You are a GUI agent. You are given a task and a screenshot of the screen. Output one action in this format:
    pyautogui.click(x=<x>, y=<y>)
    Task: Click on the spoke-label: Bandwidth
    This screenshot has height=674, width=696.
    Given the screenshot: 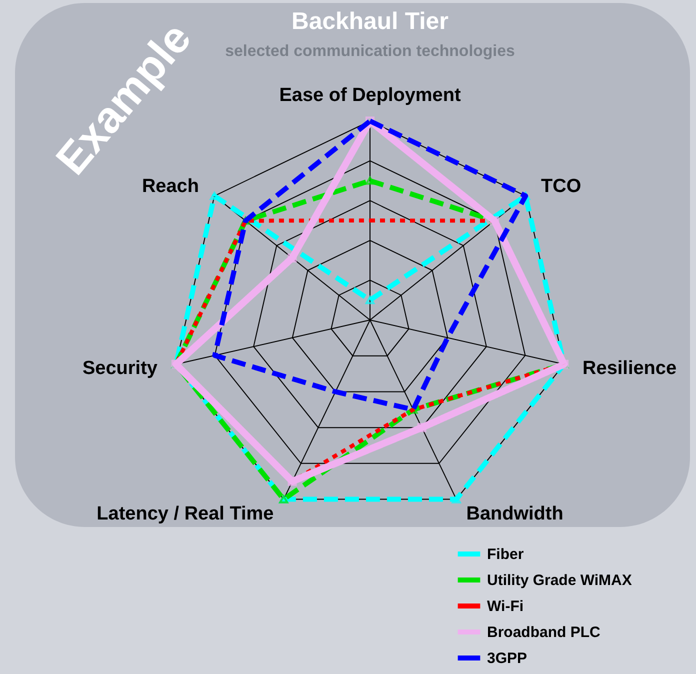 What is the action you would take?
    pyautogui.click(x=515, y=514)
    